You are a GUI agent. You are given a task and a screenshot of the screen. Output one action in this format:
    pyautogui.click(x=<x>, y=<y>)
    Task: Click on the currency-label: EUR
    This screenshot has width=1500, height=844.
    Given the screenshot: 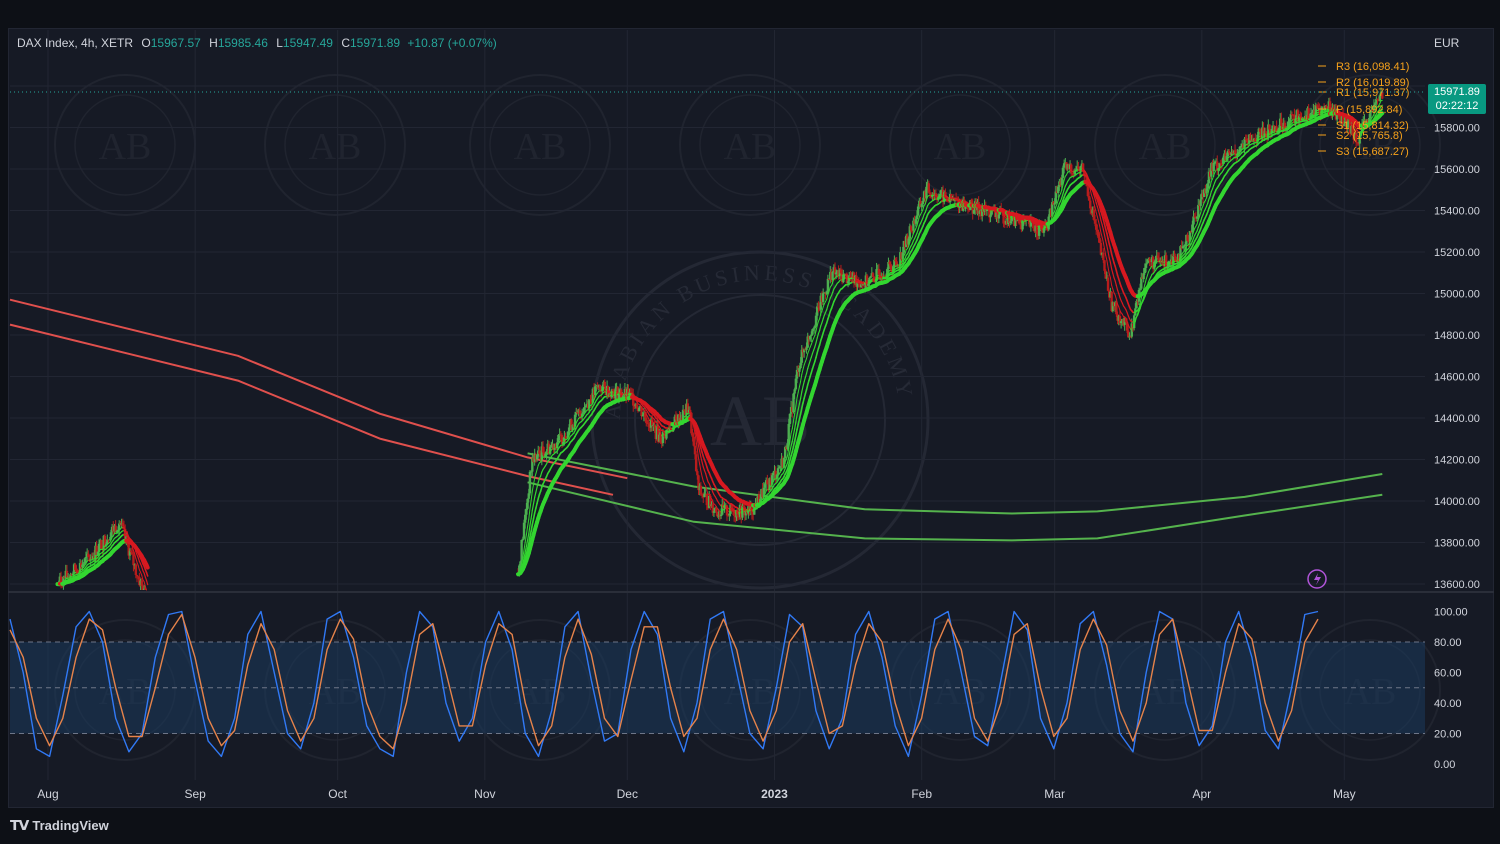 What is the action you would take?
    pyautogui.click(x=1447, y=43)
    